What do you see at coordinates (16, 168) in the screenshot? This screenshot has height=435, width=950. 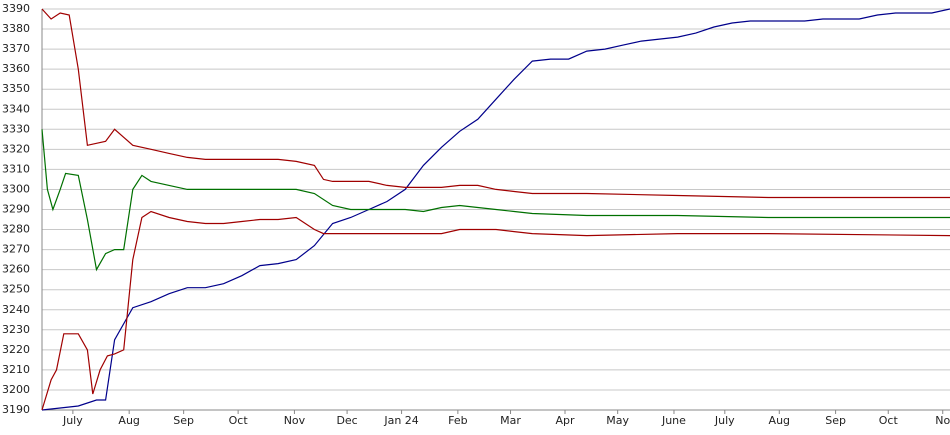 I see `y-tick-label: 3310` at bounding box center [16, 168].